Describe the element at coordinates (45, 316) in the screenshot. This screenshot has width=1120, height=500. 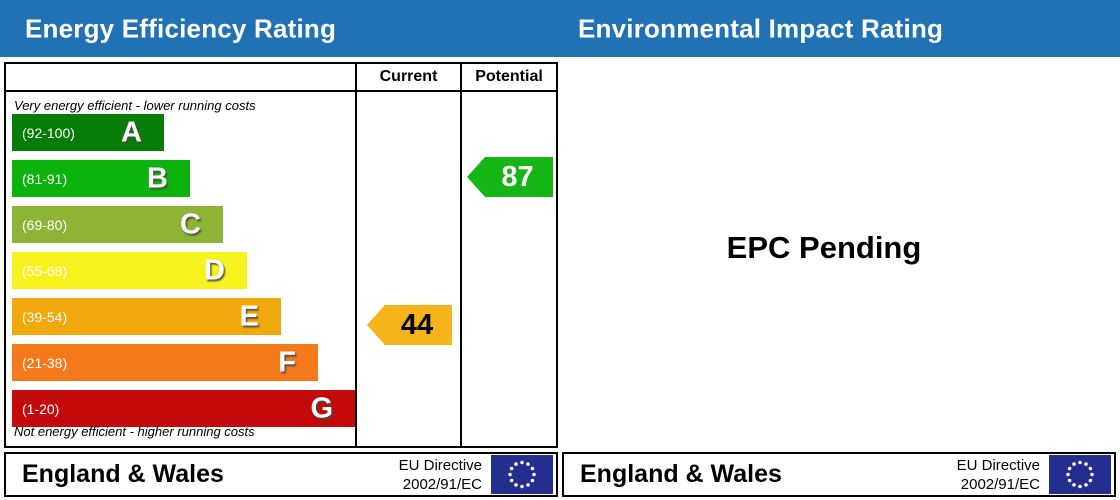
I see `band-e-range: (39-54)` at that location.